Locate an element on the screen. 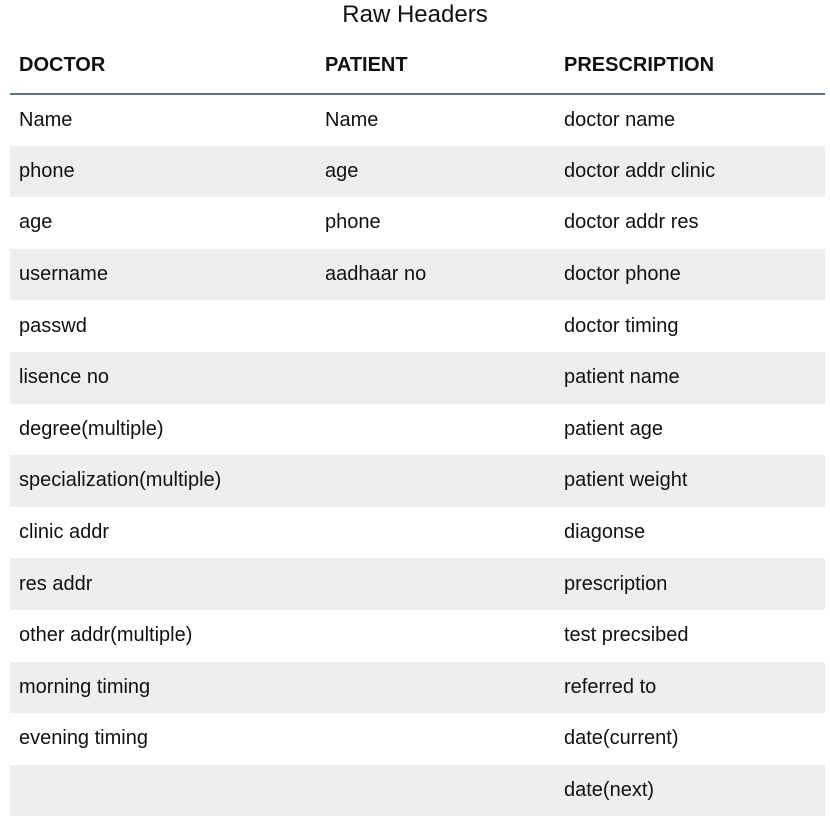 This screenshot has height=820, width=830. doctor-cell: clinic addr is located at coordinates (64, 532).